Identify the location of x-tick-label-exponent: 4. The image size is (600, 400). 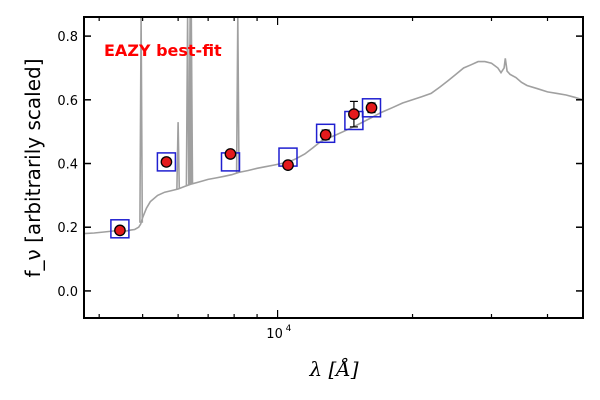
(289, 329).